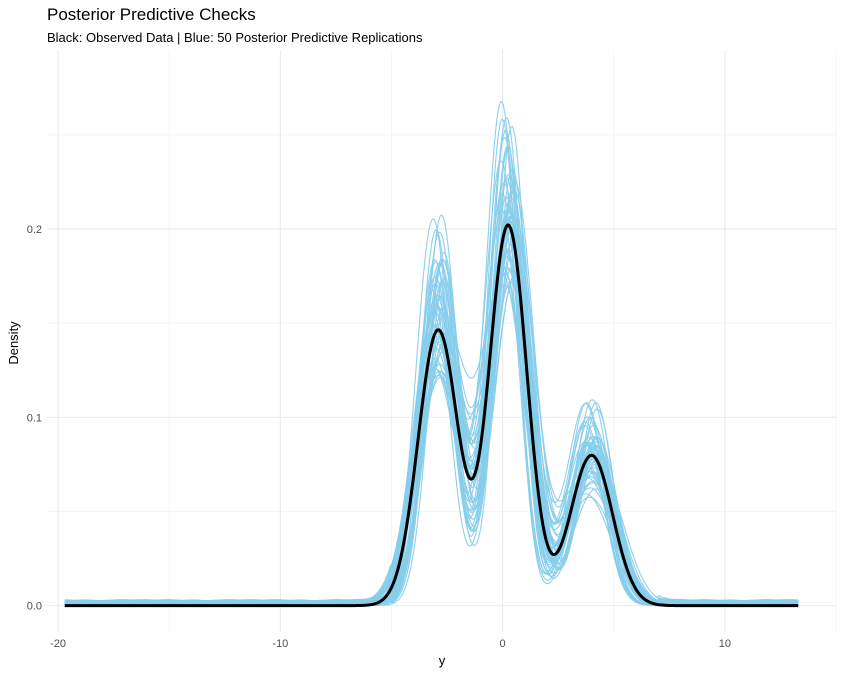 The image size is (844, 675). What do you see at coordinates (34, 607) in the screenshot?
I see `y-tick-label: 0.0` at bounding box center [34, 607].